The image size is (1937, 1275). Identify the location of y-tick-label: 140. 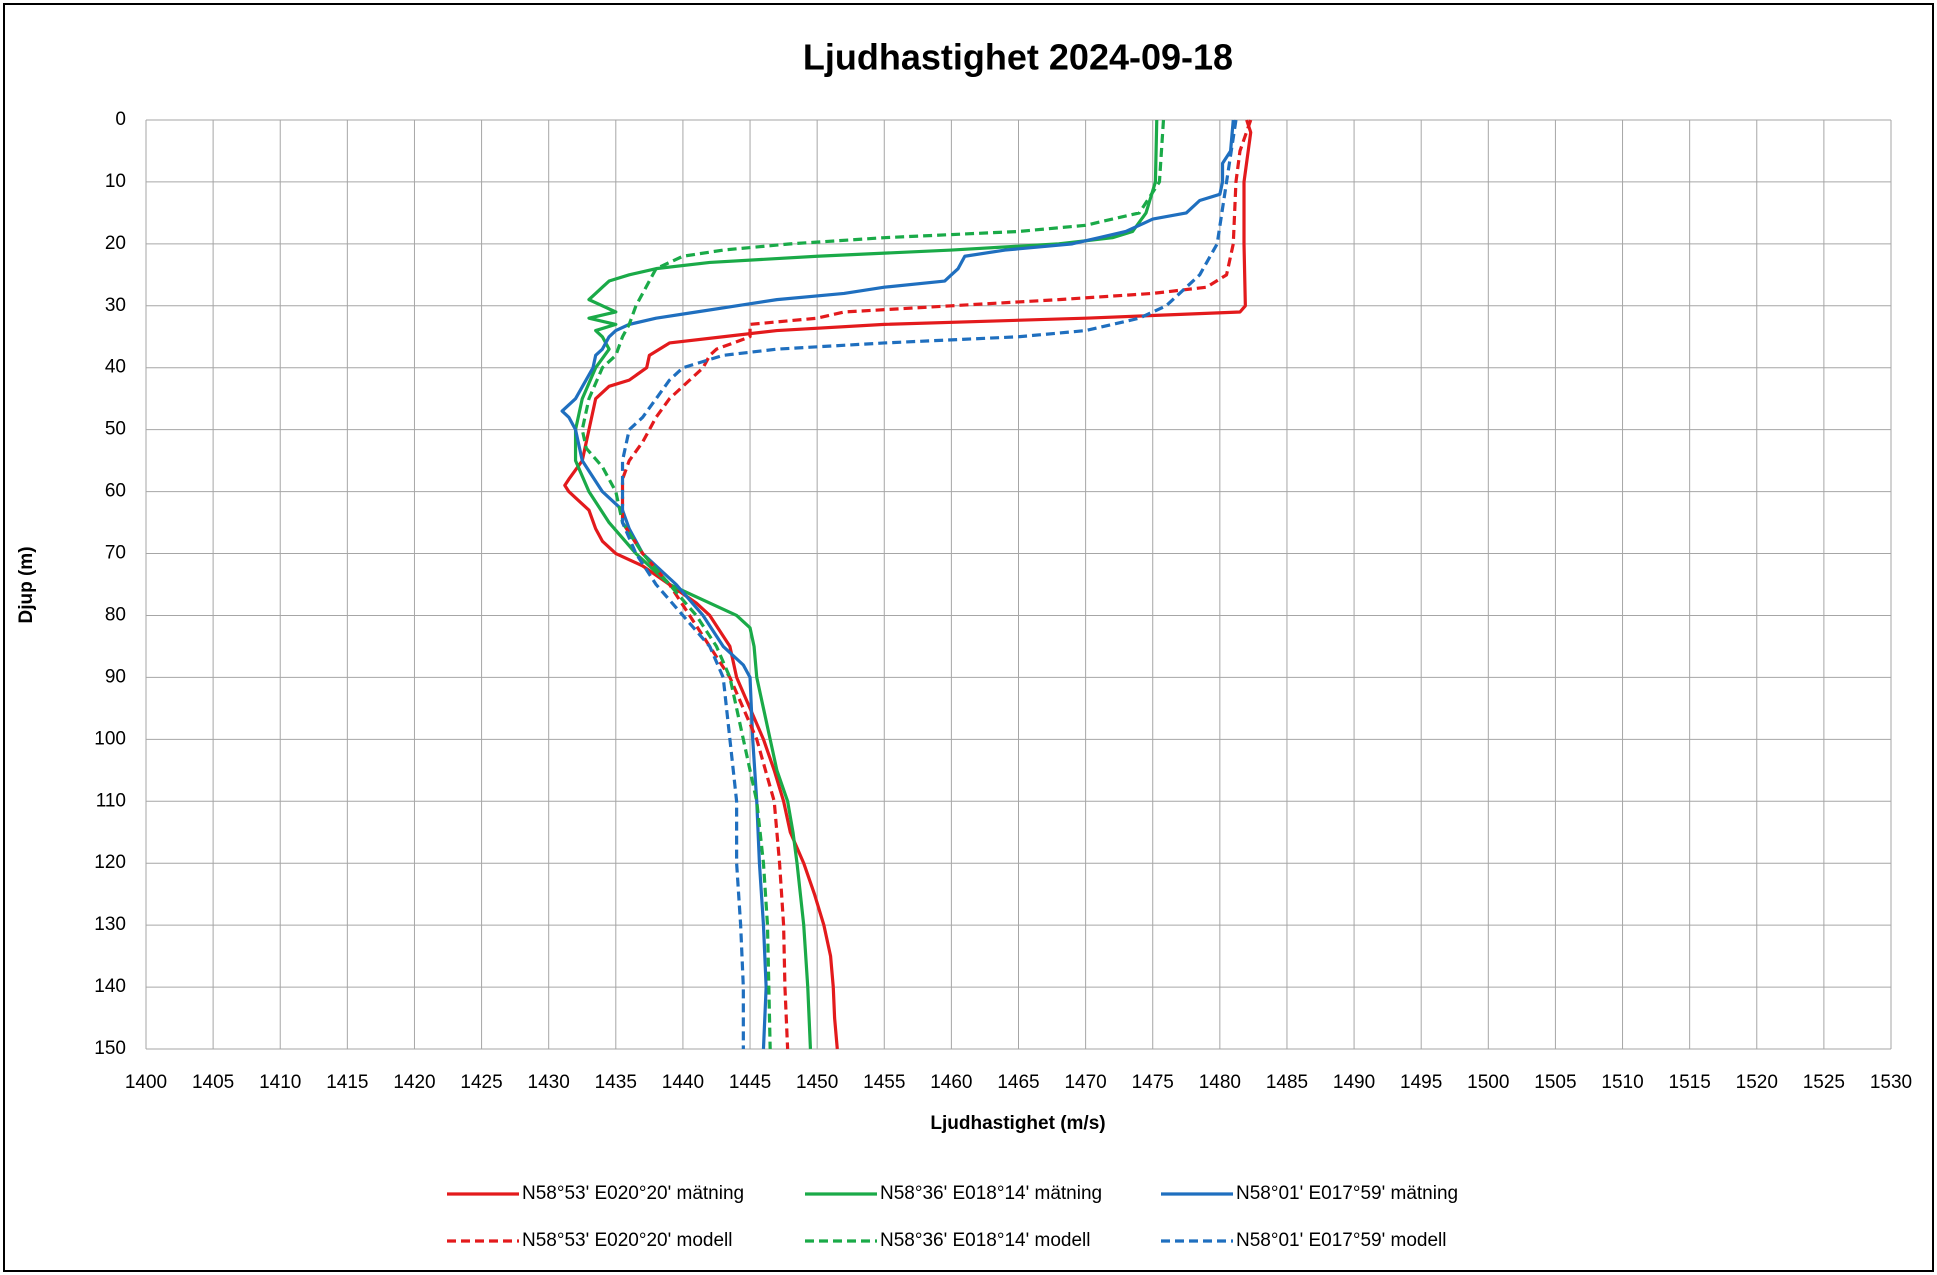
(110, 986).